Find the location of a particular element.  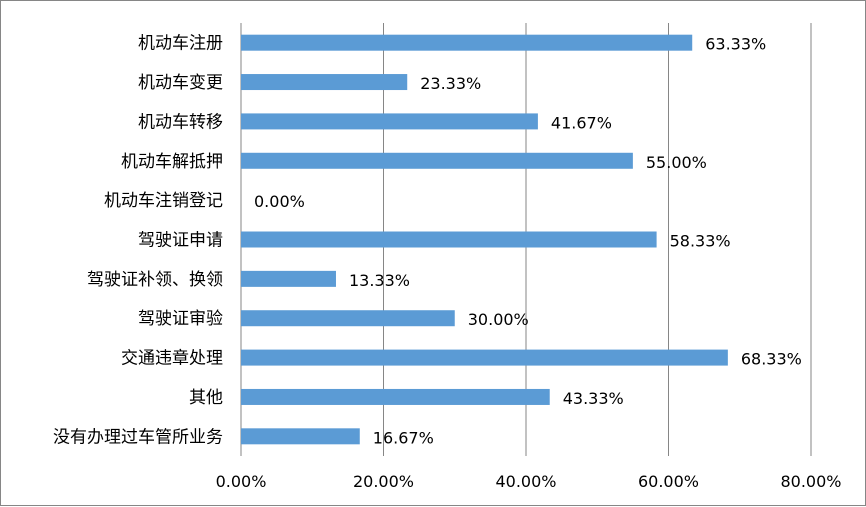

data-label: 30.00% is located at coordinates (498, 319).